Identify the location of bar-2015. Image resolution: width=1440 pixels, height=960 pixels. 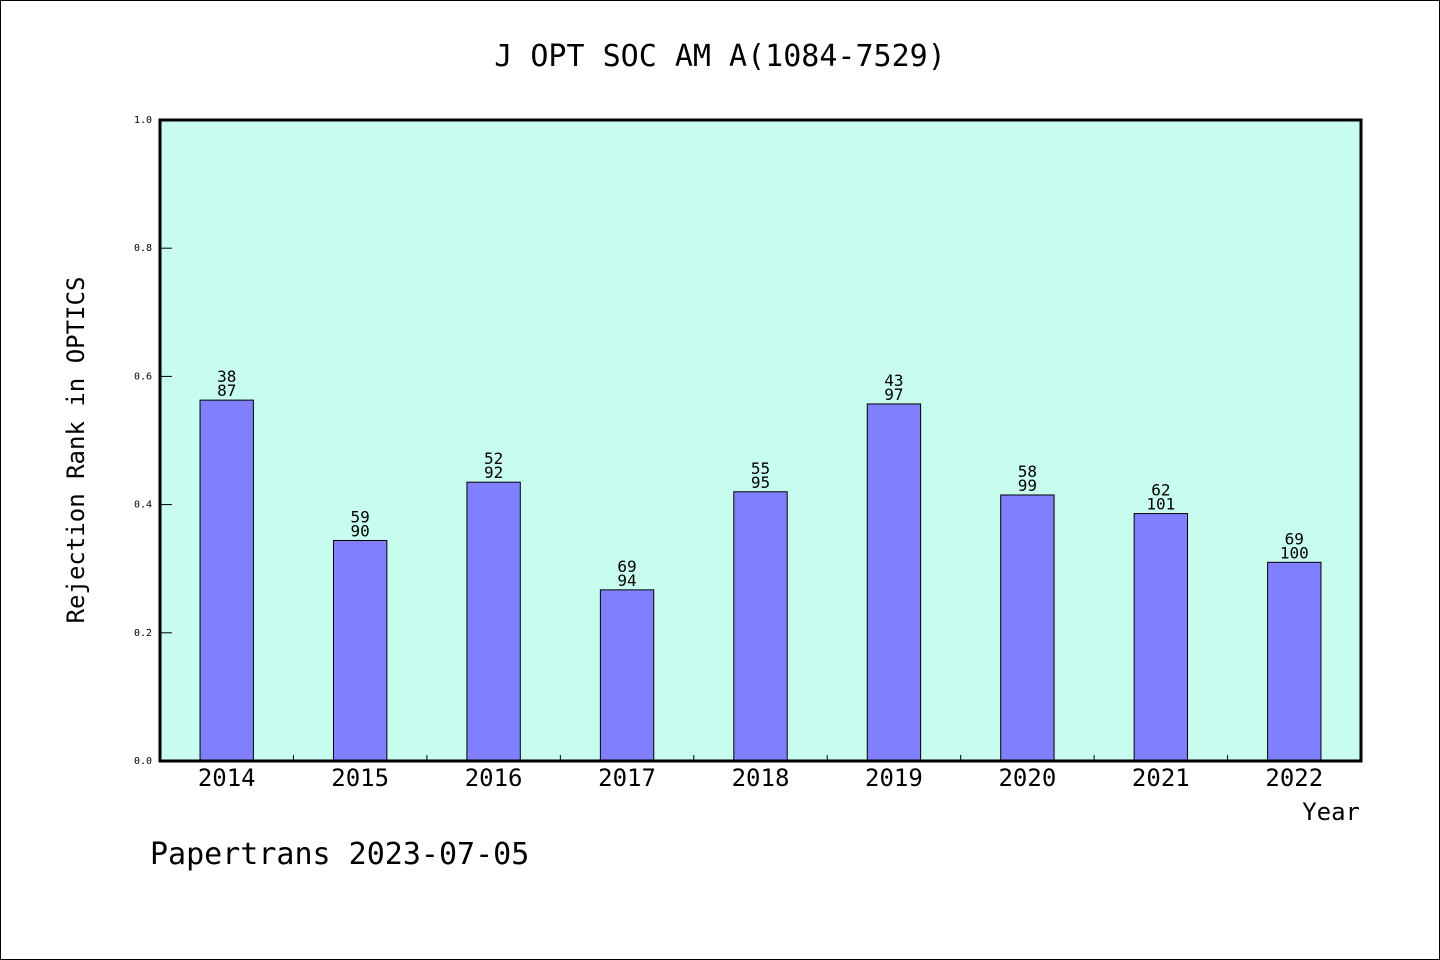
(360, 650).